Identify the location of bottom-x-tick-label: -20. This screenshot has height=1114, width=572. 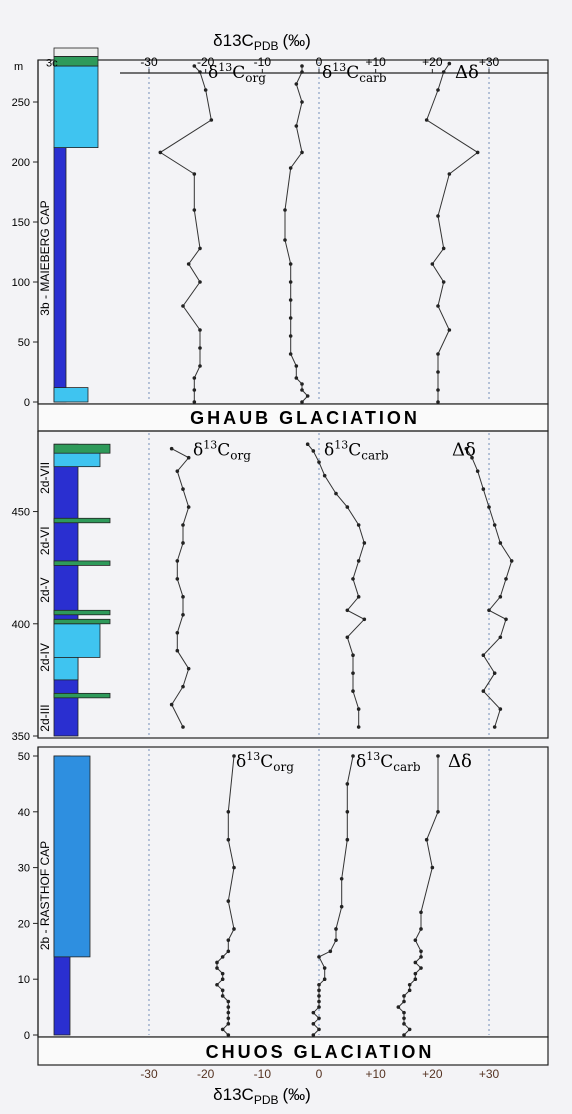
(206, 1074).